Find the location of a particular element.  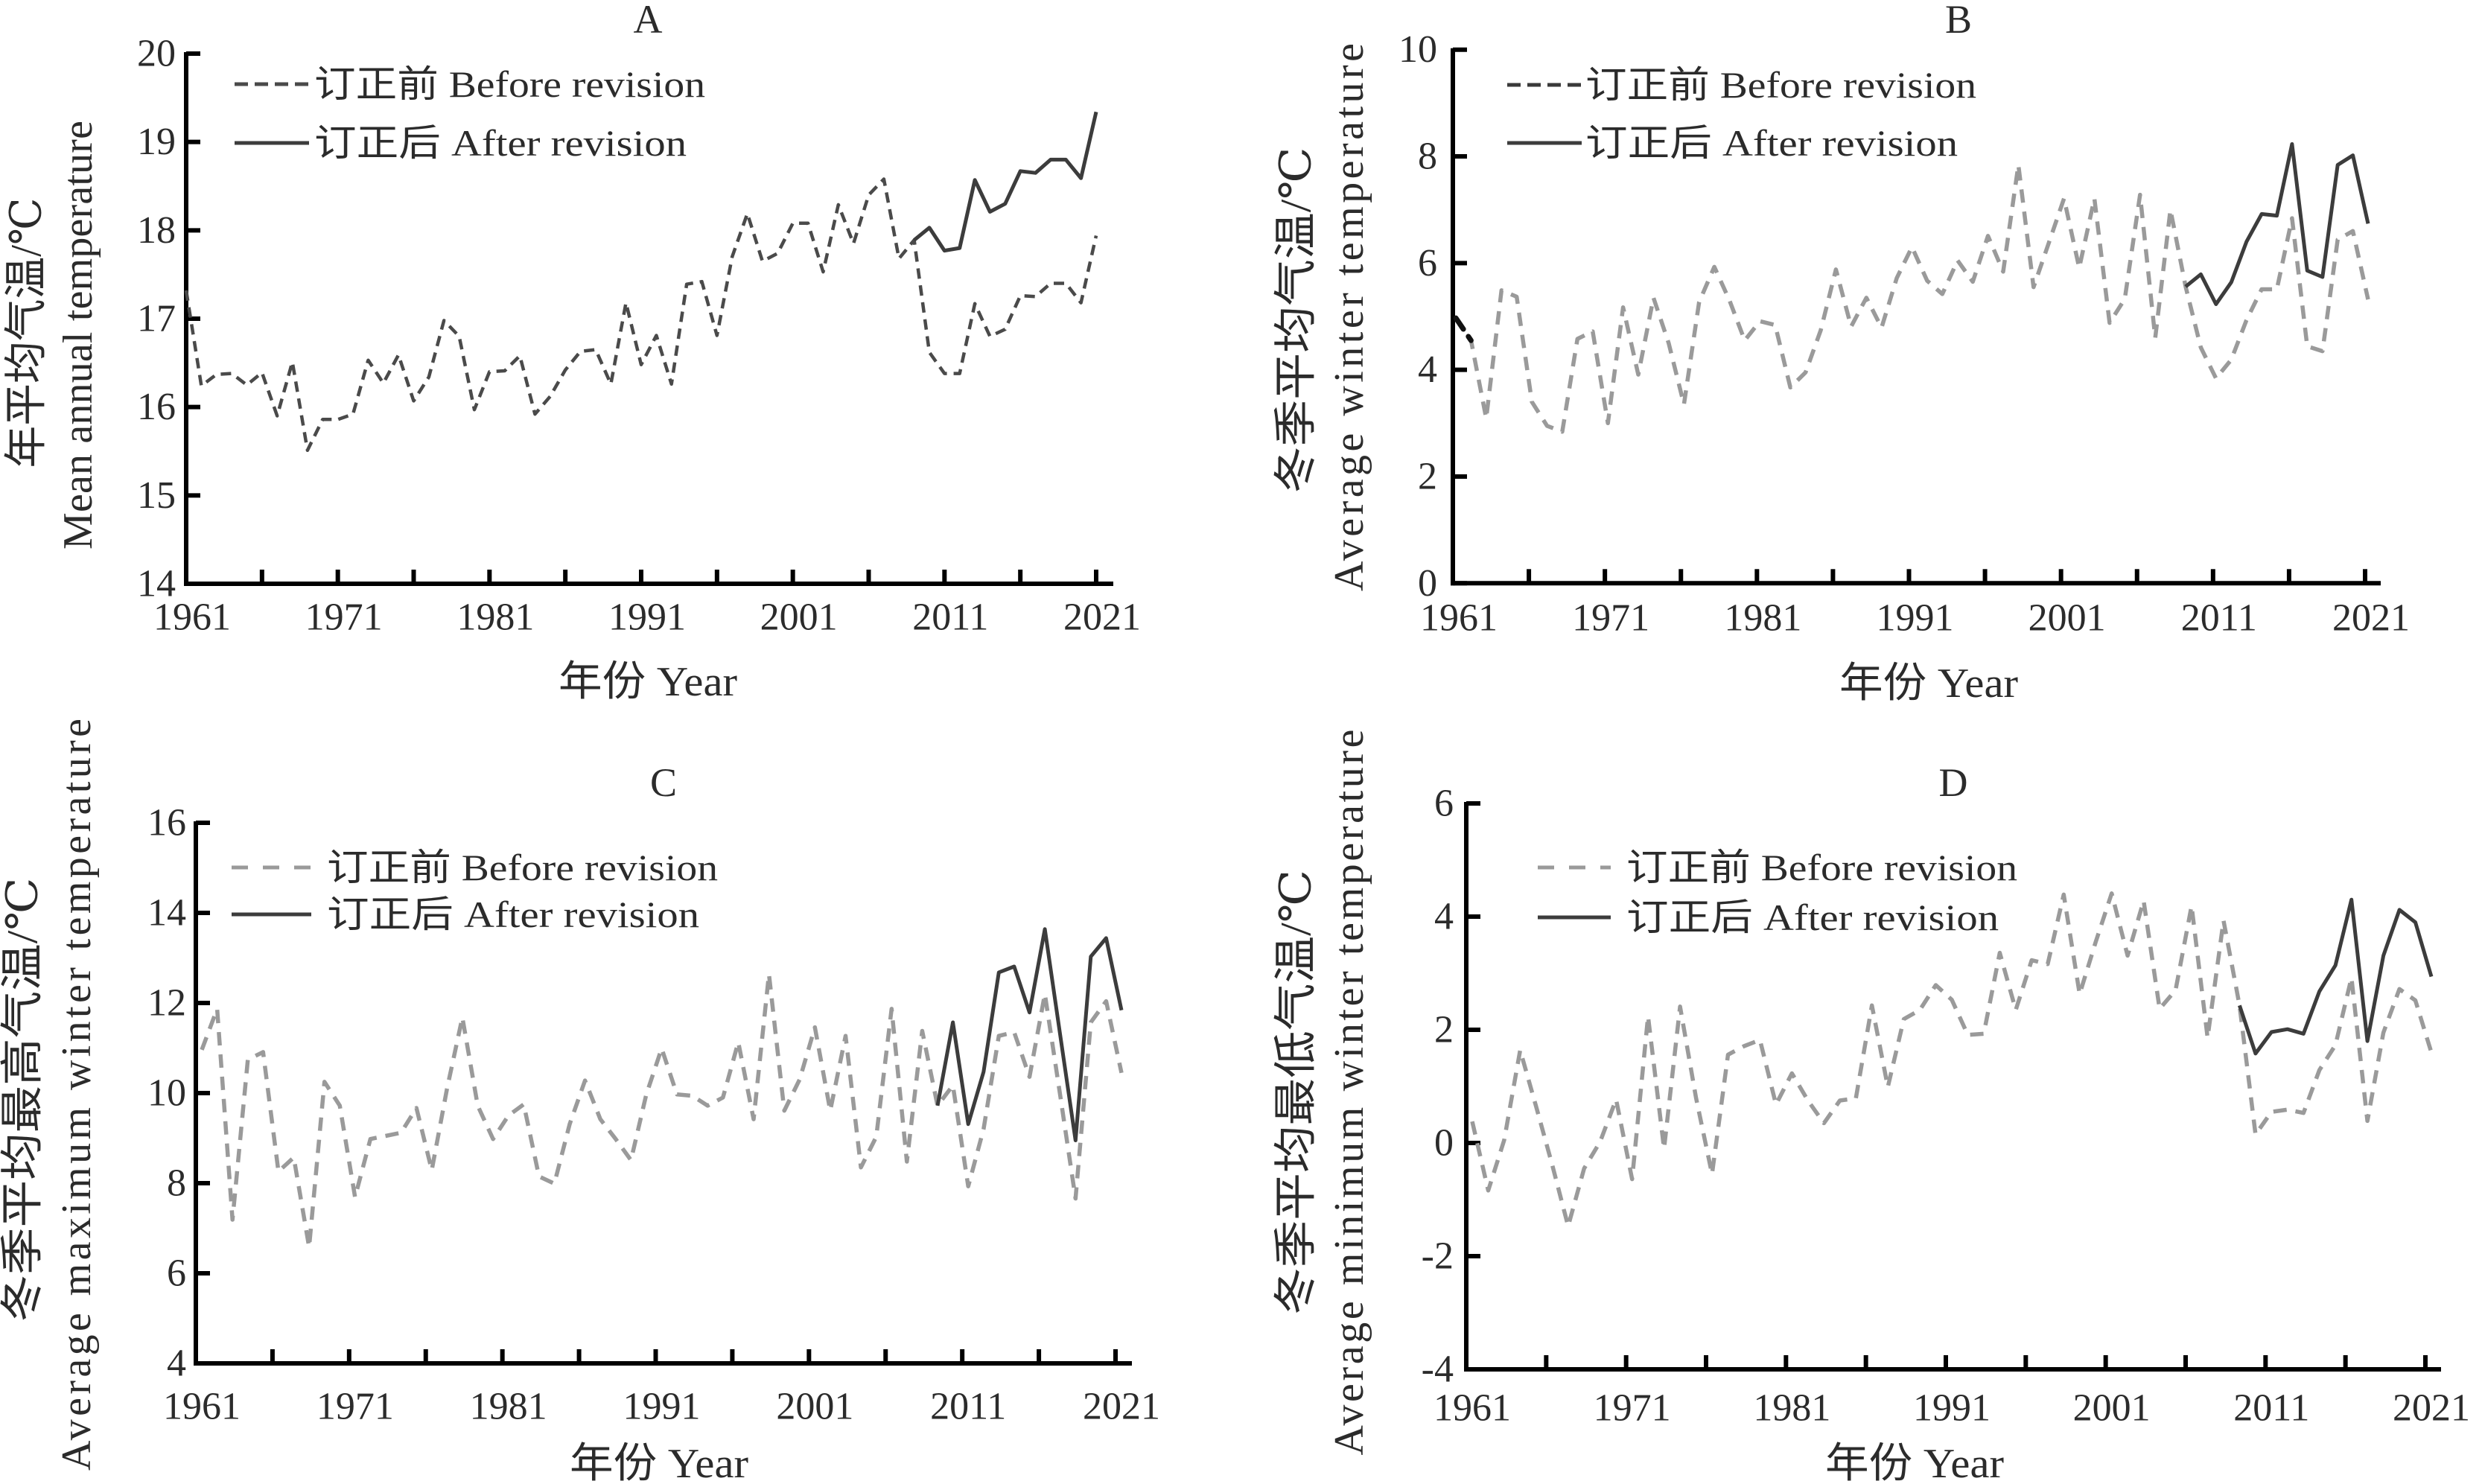

y-tick-label: 17 is located at coordinates (157, 319).